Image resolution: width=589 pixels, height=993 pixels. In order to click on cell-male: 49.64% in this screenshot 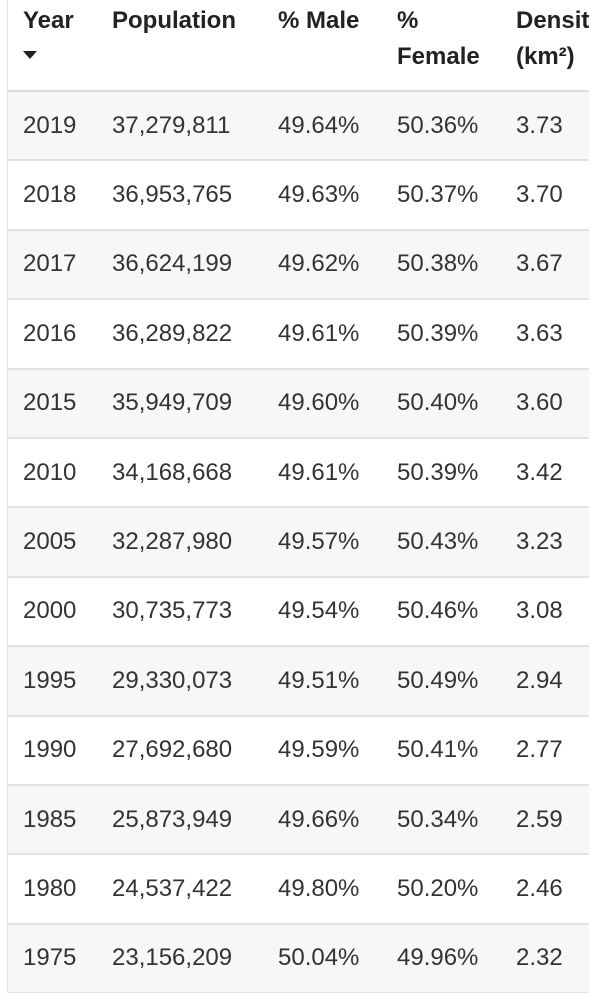, I will do `click(322, 126)`.